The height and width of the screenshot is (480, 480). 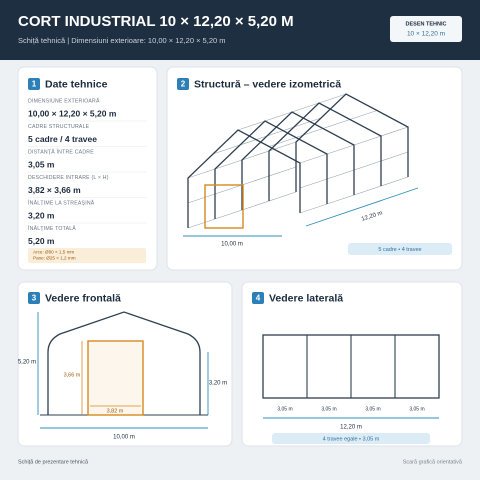 I want to click on side-view: 3,05 m 3,05 m 3,05 m 3,05 m, so click(x=351, y=373).